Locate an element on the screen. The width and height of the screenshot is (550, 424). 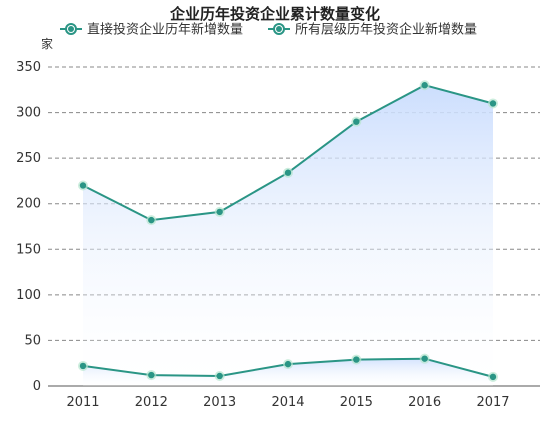
x-tick-label: 2014 is located at coordinates (287, 402).